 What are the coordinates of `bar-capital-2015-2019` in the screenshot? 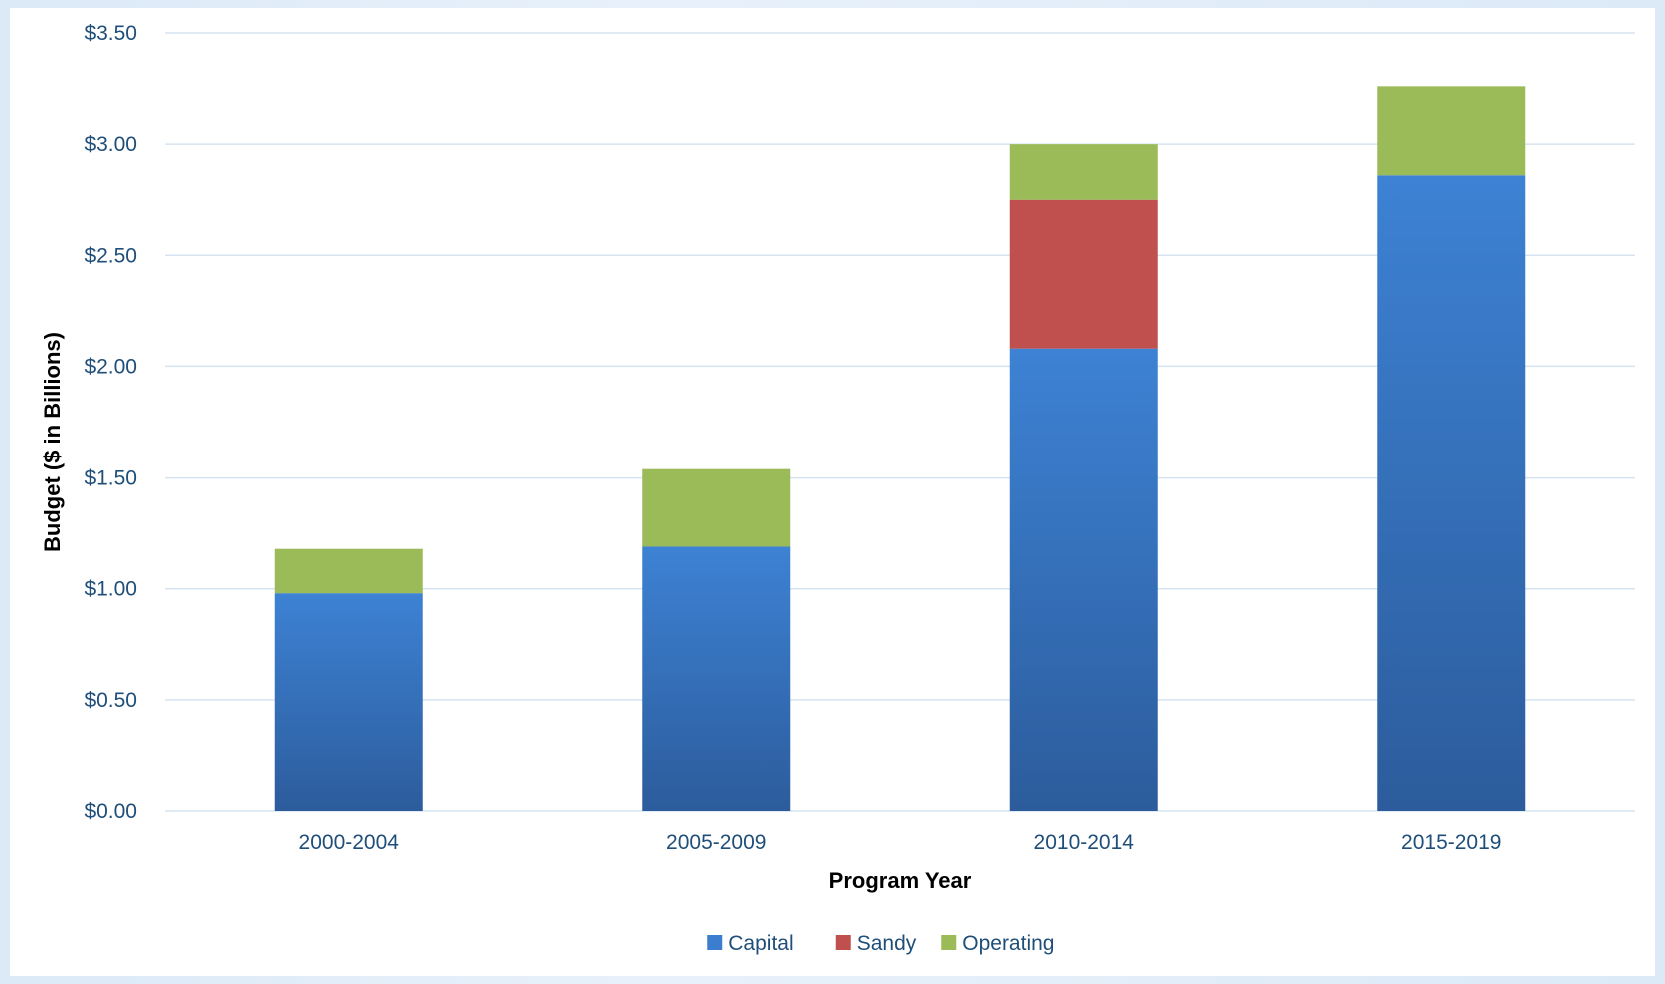 It's located at (1451, 493).